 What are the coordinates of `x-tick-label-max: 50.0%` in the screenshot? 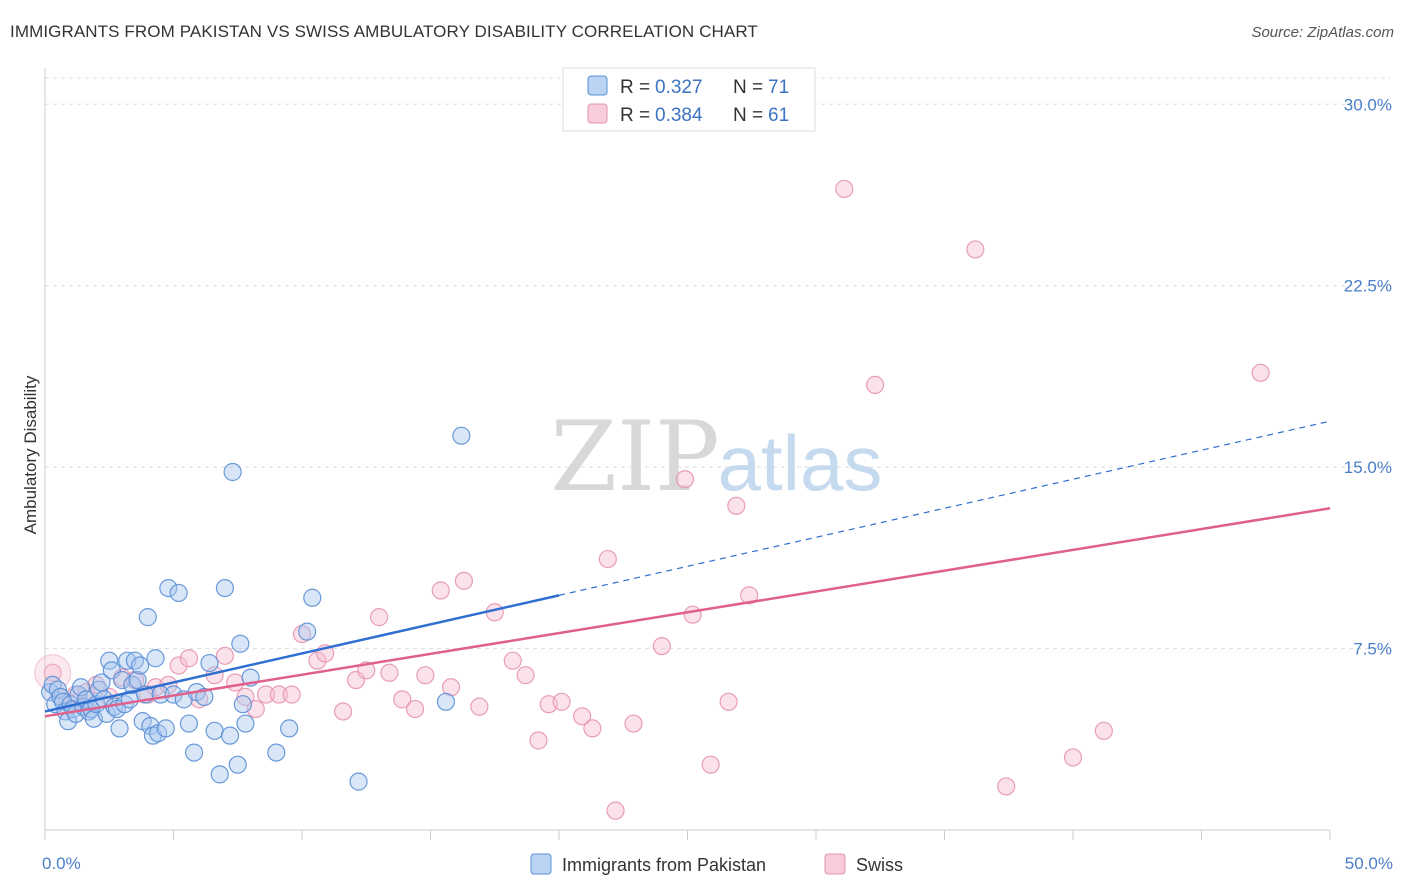 It's located at (1369, 863).